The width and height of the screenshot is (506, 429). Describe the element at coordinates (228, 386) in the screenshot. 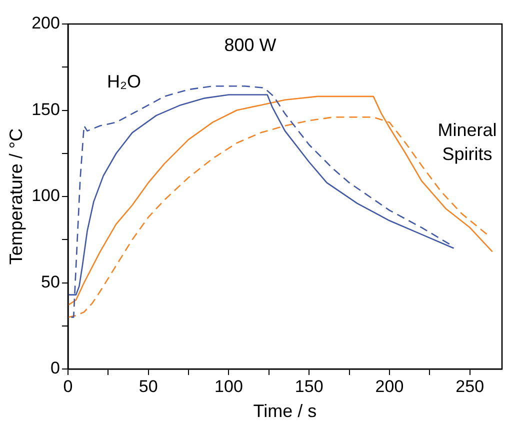

I see `x-tick-label: 100` at that location.